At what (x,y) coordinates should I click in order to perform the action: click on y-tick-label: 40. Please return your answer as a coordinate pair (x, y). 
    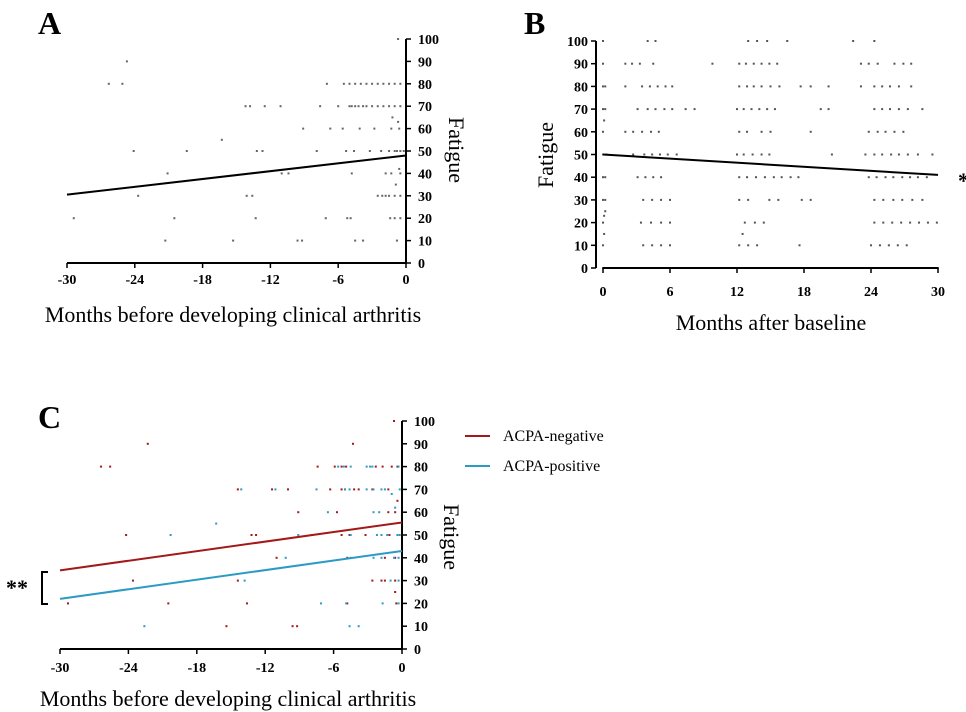
    Looking at the image, I should click on (425, 174).